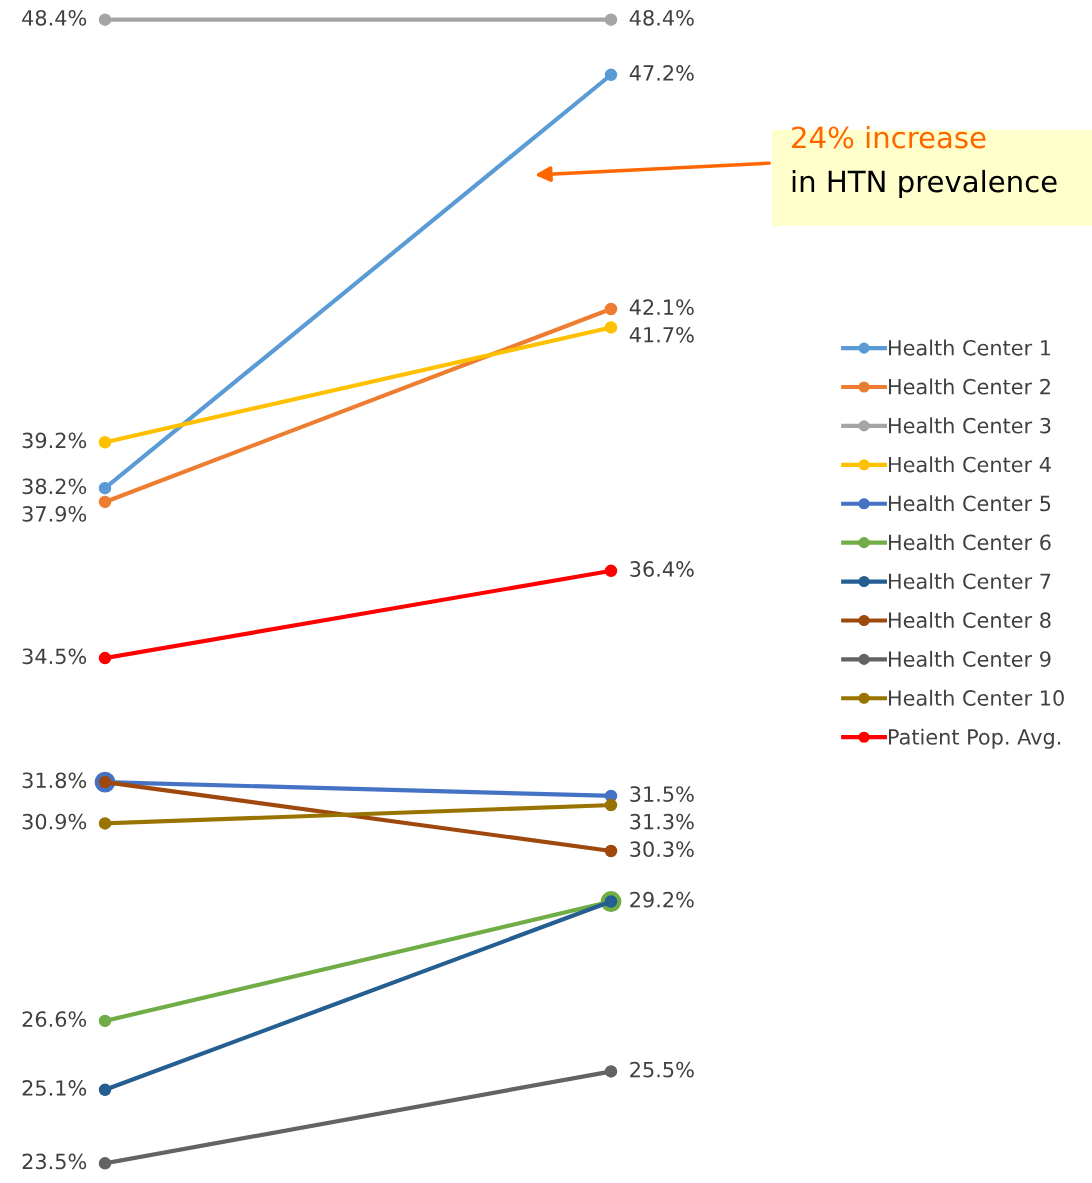 The height and width of the screenshot is (1183, 1092). Describe the element at coordinates (970, 581) in the screenshot. I see `legend-label: Health Center 7` at that location.